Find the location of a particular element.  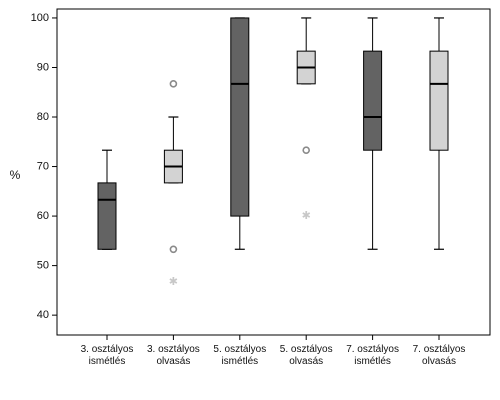

y-axis: 40 50 60 70 80 90 100 is located at coordinates (44, 166).